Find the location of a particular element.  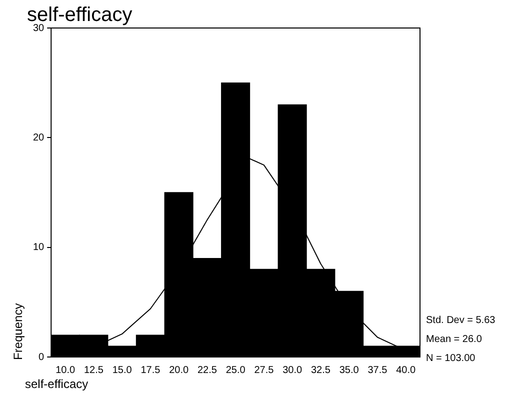

x-tick-label: 40.0 is located at coordinates (406, 370).